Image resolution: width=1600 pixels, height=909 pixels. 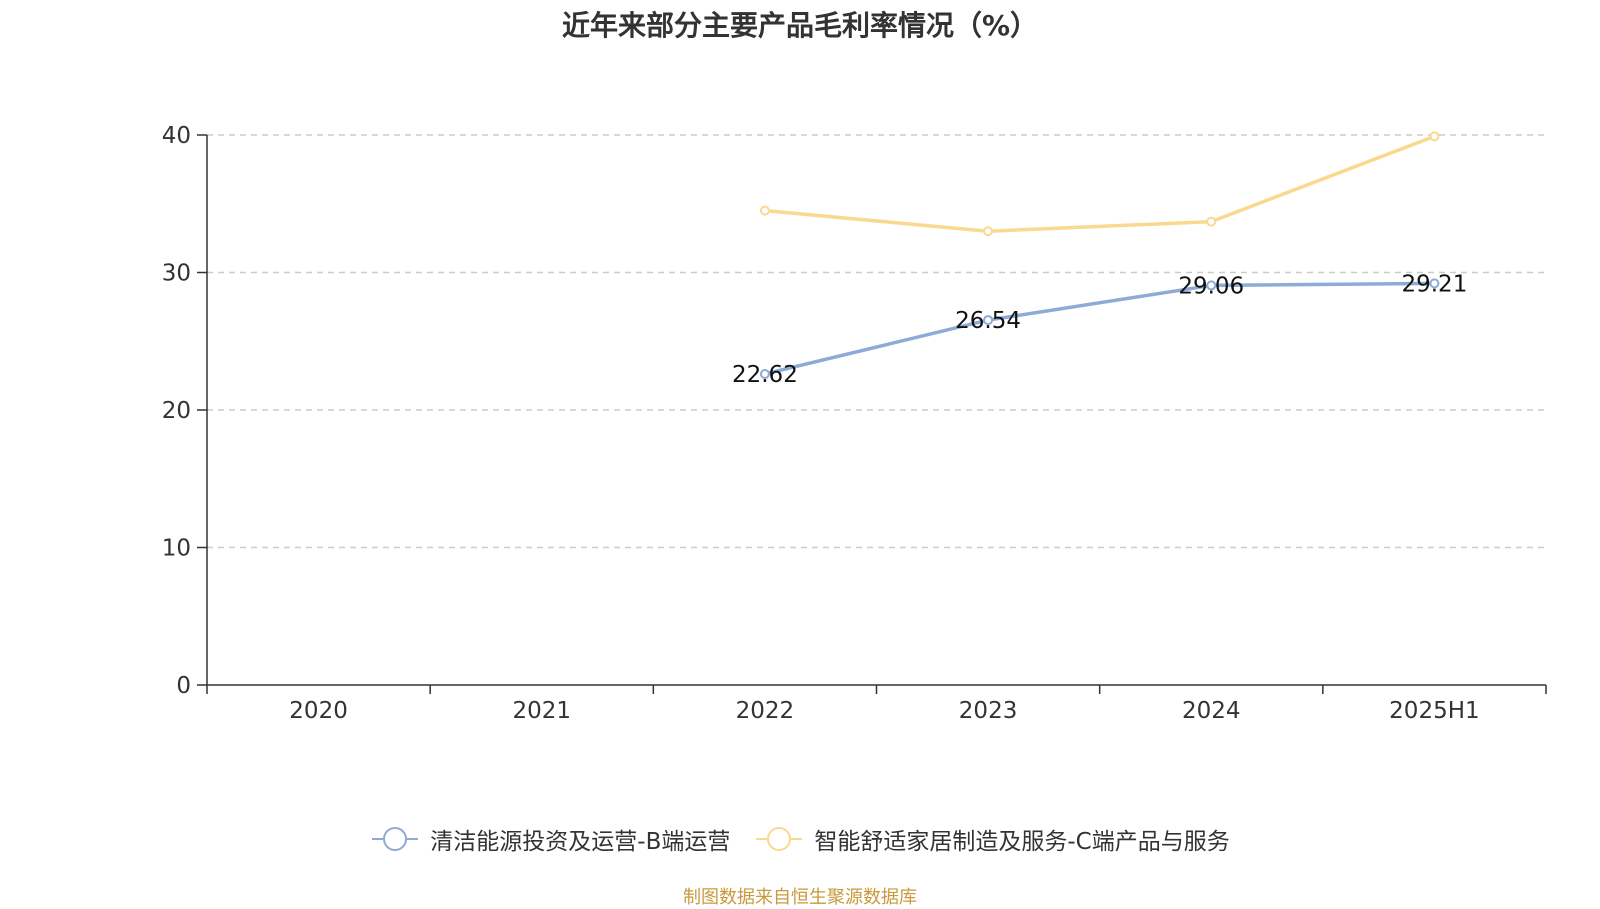 I want to click on data-label: 29.21, so click(x=1434, y=284).